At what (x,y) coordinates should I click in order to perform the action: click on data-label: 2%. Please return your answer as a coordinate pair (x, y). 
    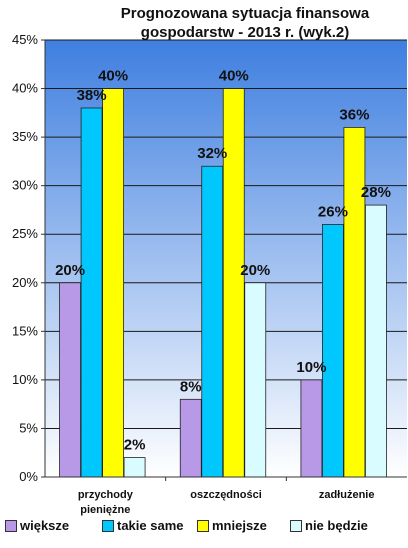
    Looking at the image, I should click on (135, 445).